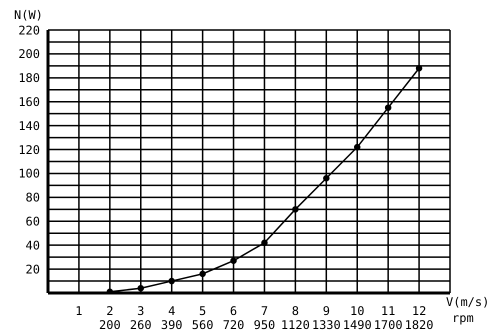  What do you see at coordinates (33, 197) in the screenshot?
I see `y-tick-label: 80` at bounding box center [33, 197].